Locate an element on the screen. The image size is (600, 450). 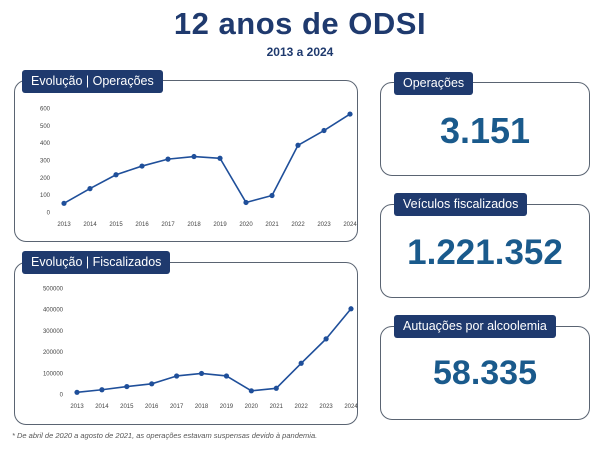
operations-stat-value: 3.151 is located at coordinates (485, 130).